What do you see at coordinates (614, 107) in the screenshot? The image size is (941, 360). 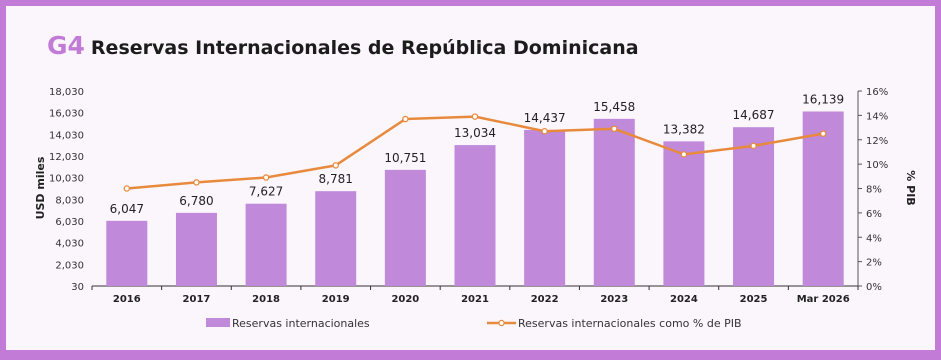 I see `bar-data-label: 15,458` at bounding box center [614, 107].